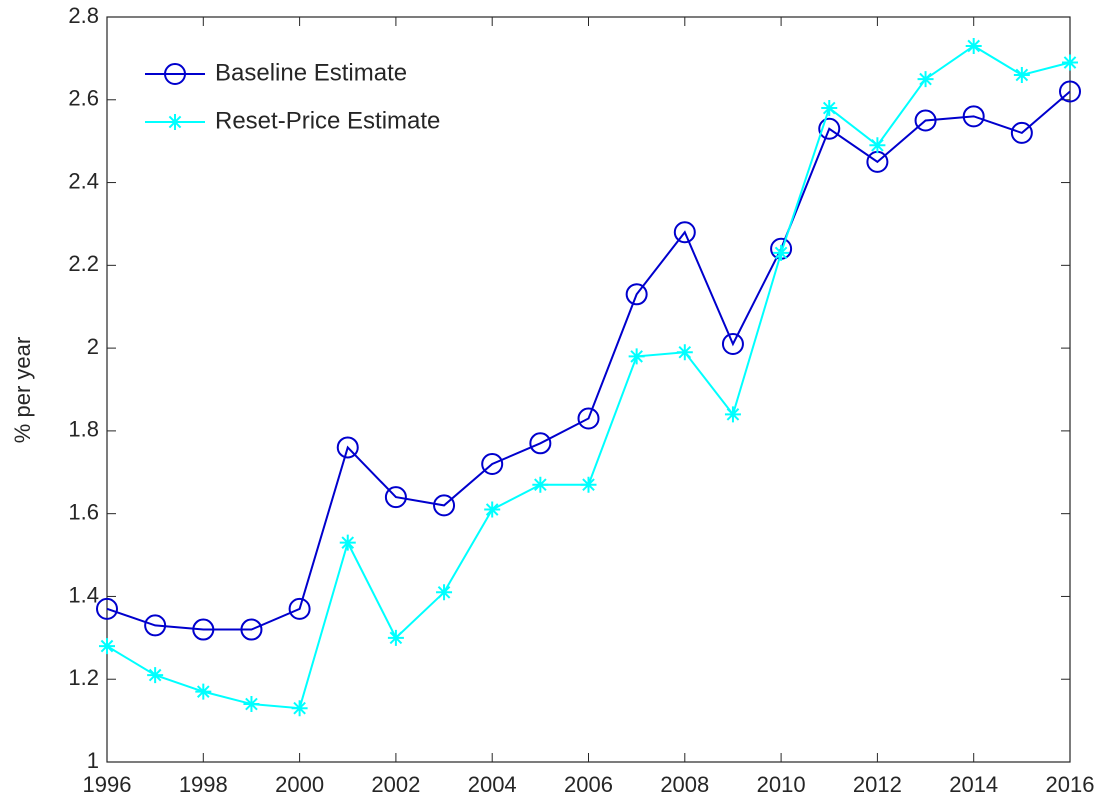 This screenshot has width=1114, height=810. I want to click on x-tick-label: 2012, so click(877, 784).